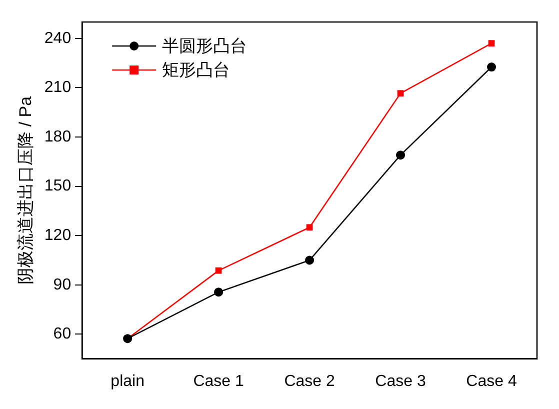 Image resolution: width=559 pixels, height=409 pixels. Describe the element at coordinates (205, 46) in the screenshot. I see `legend-label: 半圆形凸台` at that location.